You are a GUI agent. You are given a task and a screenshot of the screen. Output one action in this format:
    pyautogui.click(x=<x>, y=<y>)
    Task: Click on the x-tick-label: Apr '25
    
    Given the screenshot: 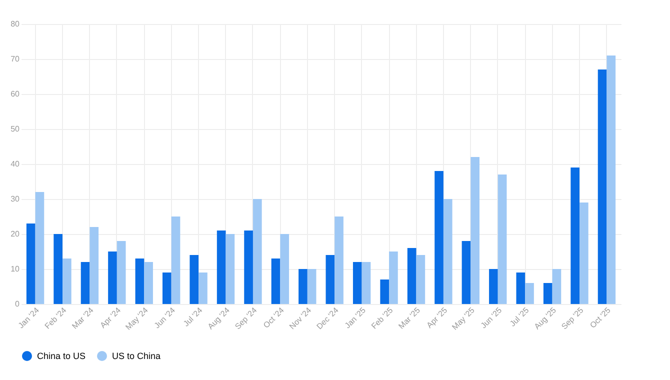 What is the action you would take?
    pyautogui.click(x=437, y=317)
    